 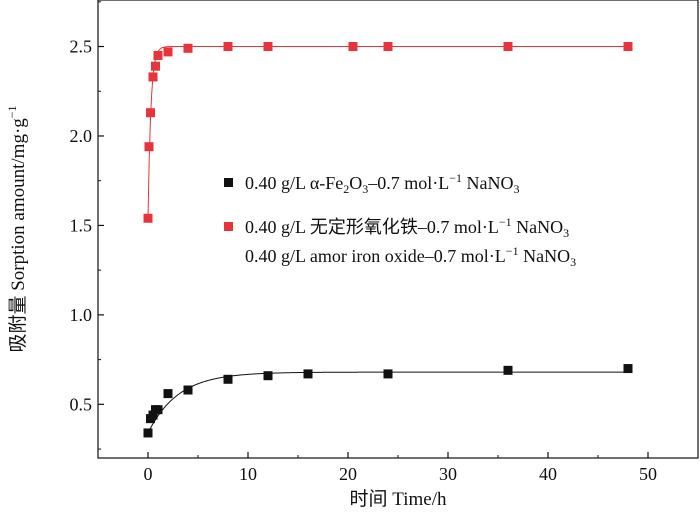 I want to click on x-tick-labels: 0 10 20 30 40 50, so click(x=401, y=474).